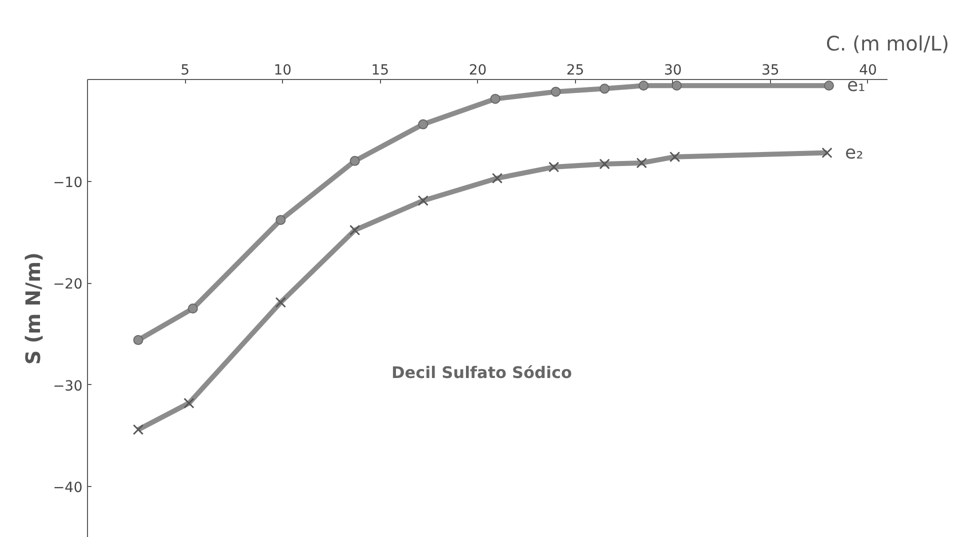 This screenshot has width=967, height=537. I want to click on x-tick-label: 25, so click(575, 70).